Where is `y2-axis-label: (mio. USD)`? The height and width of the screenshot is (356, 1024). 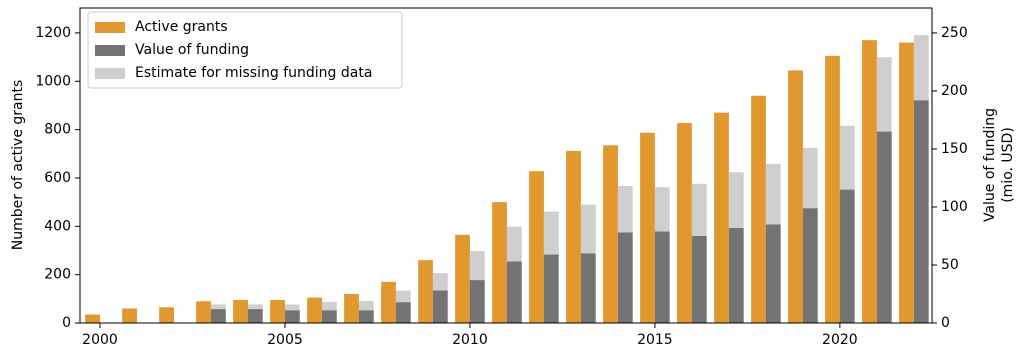
y2-axis-label: (mio. USD) is located at coordinates (1008, 165).